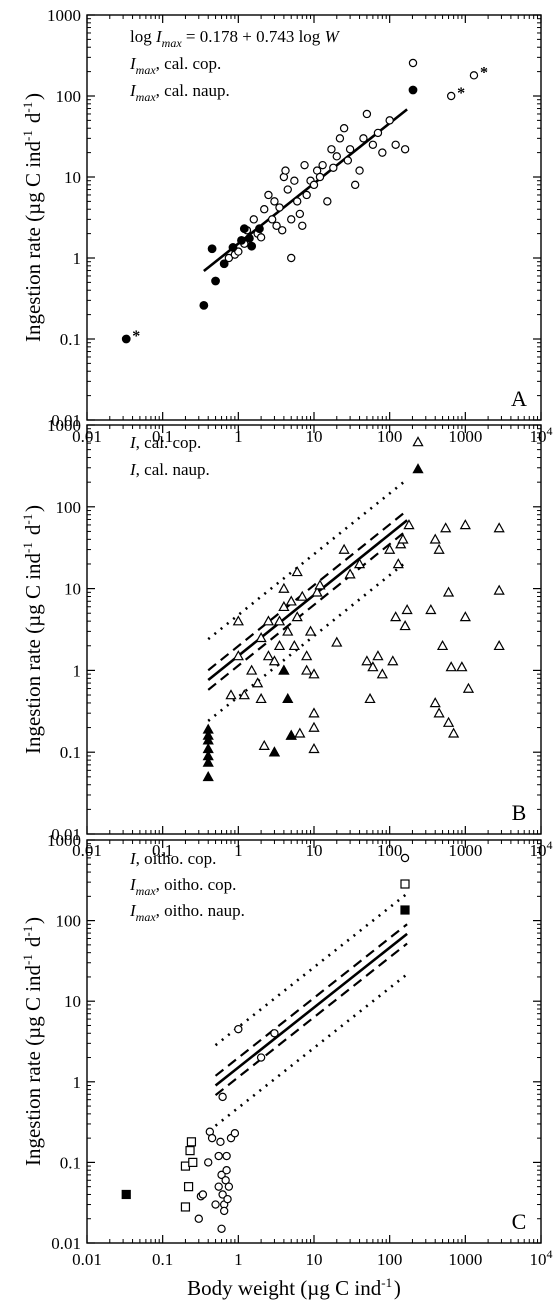  What do you see at coordinates (519, 1221) in the screenshot?
I see `panel-letter: C` at bounding box center [519, 1221].